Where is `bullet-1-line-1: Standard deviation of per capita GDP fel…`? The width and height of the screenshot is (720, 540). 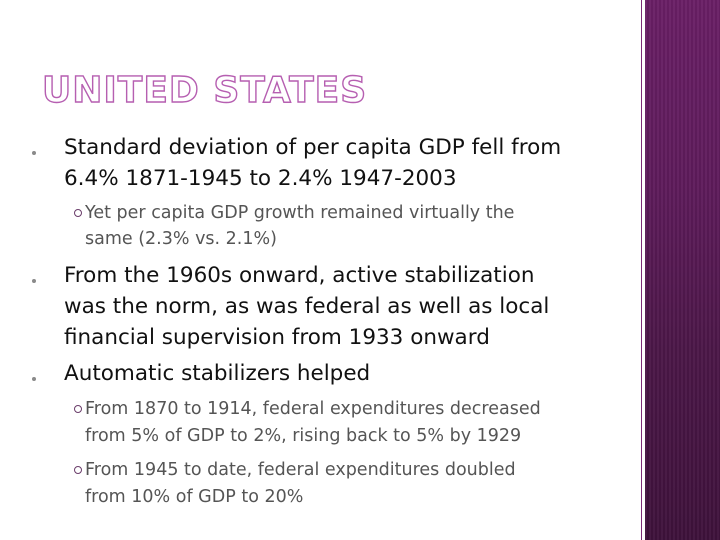 bullet-1-line-1: Standard deviation of per capita GDP fel… is located at coordinates (313, 147).